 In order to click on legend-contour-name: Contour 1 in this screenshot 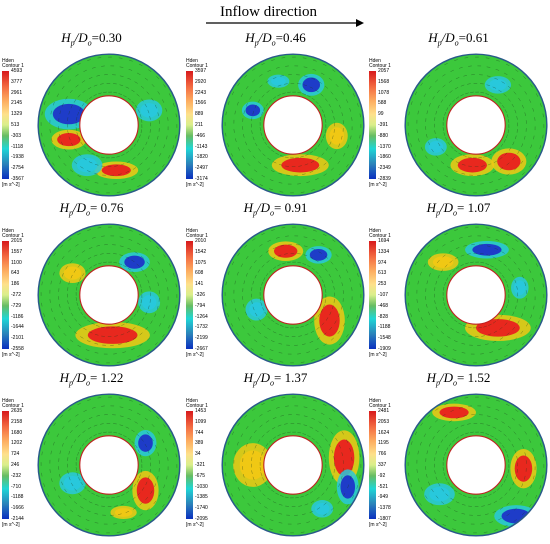, I will do `click(380, 236)`.